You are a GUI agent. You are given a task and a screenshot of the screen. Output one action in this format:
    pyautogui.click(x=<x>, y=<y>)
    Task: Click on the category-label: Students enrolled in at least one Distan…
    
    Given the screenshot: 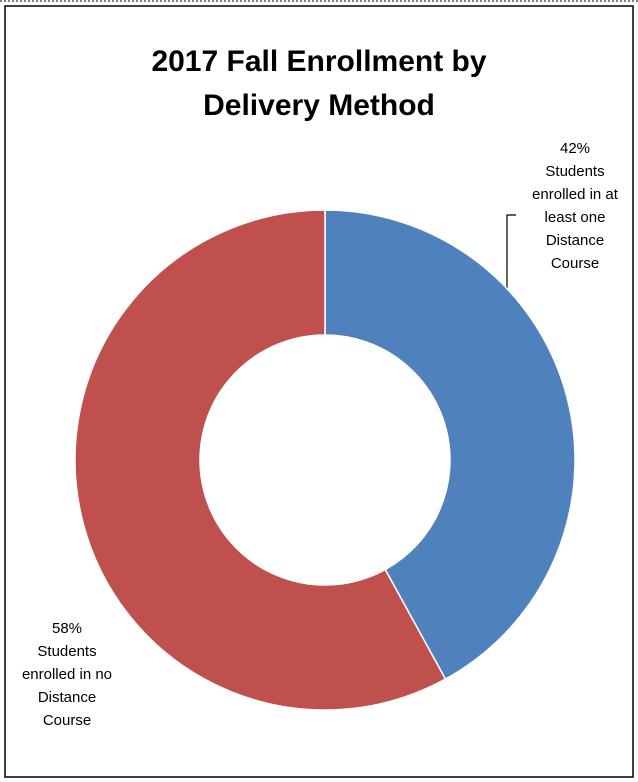 What is the action you would take?
    pyautogui.click(x=575, y=217)
    